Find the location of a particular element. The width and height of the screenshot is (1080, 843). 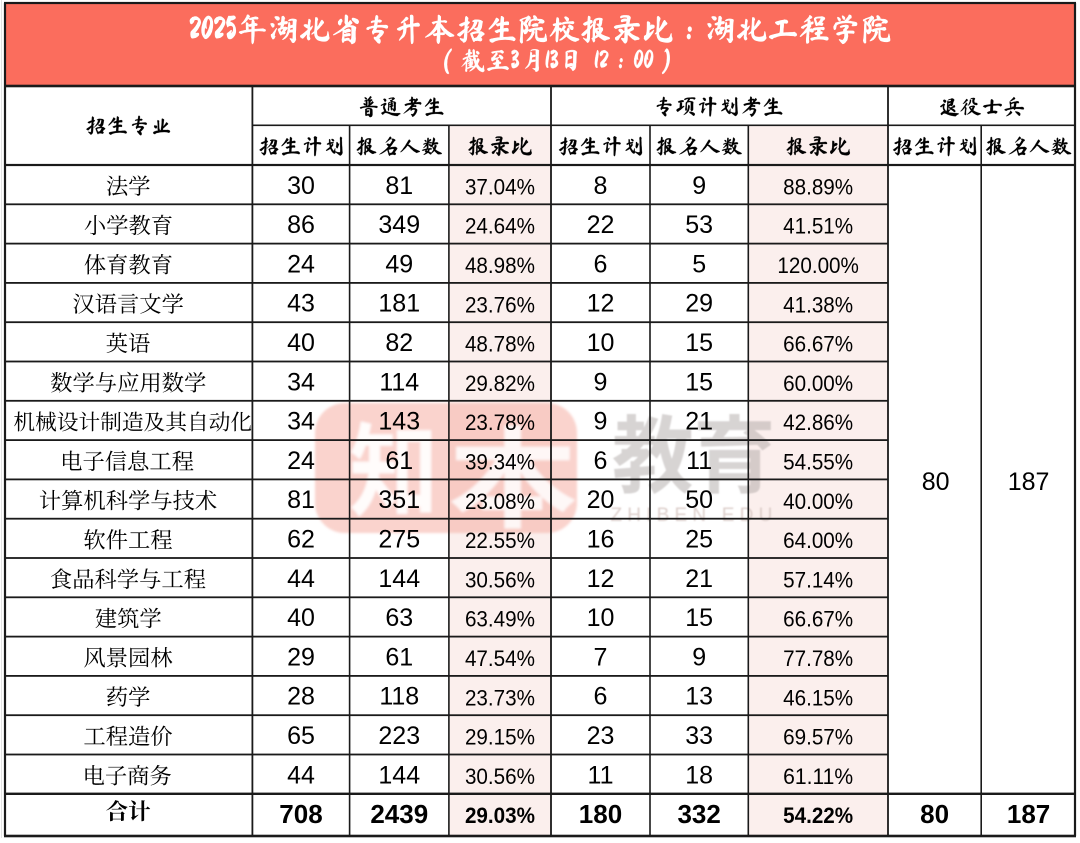

svg-text: 42.86% is located at coordinates (818, 422).